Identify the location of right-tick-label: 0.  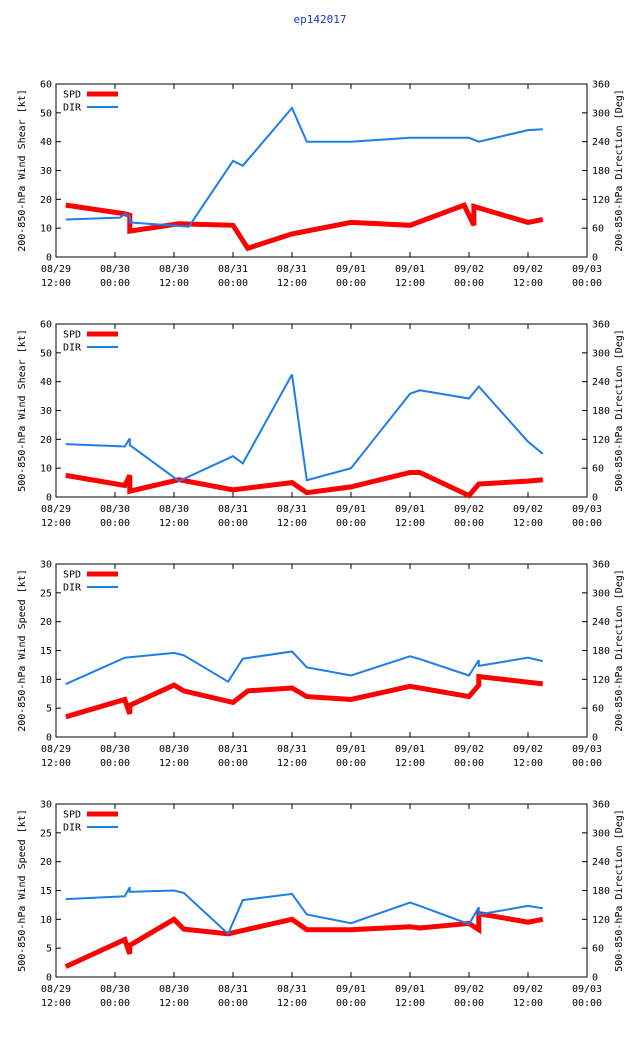
(595, 258).